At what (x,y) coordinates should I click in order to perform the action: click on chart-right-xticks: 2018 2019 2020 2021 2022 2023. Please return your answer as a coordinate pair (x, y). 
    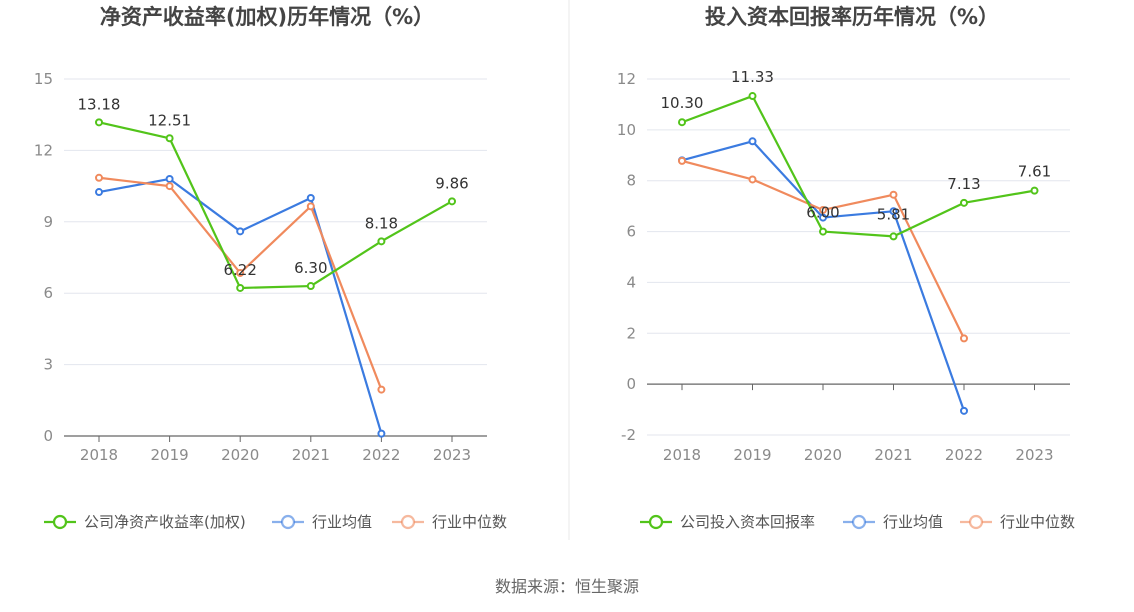
    Looking at the image, I should click on (858, 424).